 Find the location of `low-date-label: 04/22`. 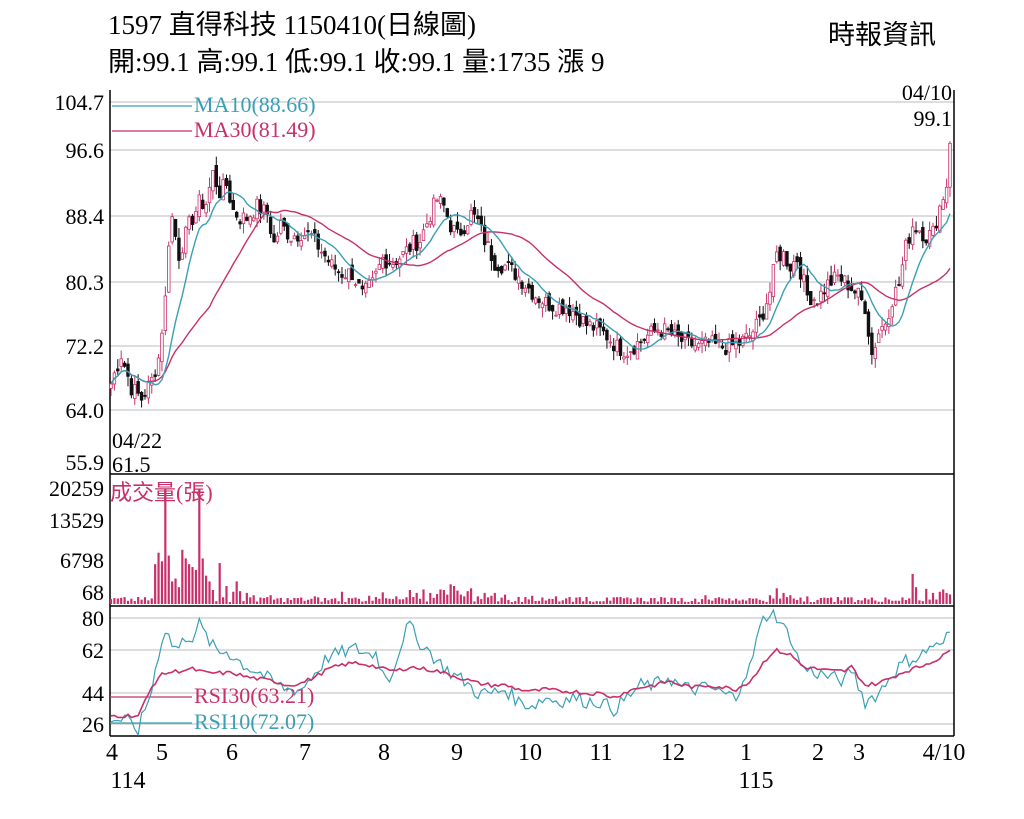

low-date-label: 04/22 is located at coordinates (137, 440).